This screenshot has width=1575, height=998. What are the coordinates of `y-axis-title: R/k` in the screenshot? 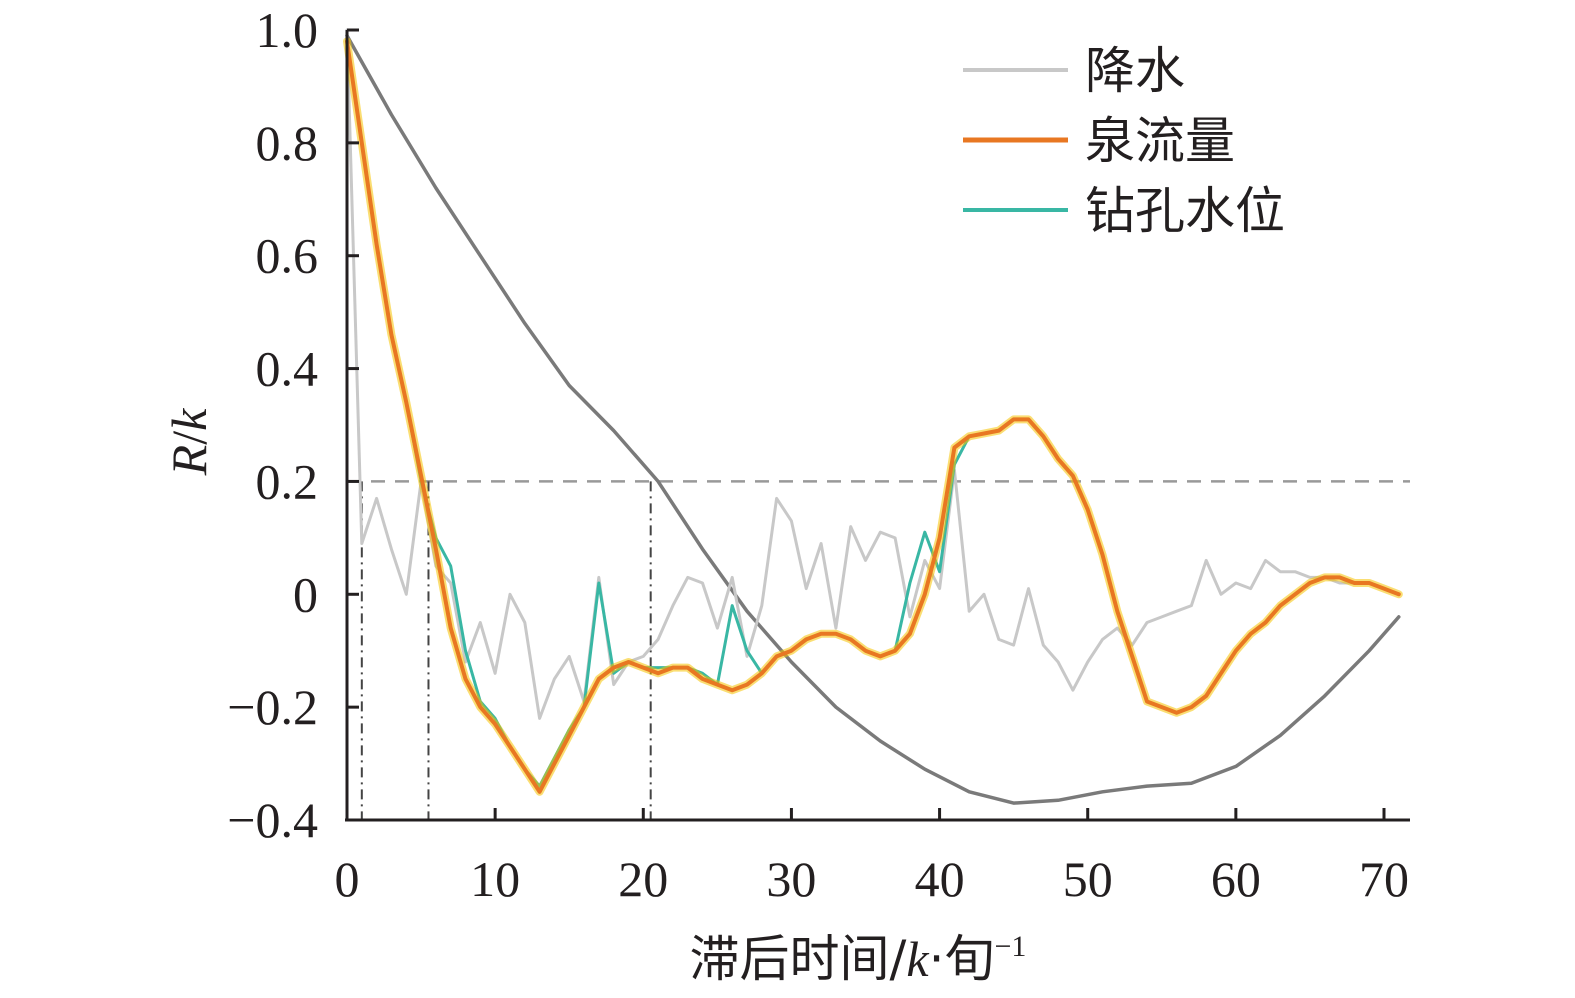 It's located at (189, 442).